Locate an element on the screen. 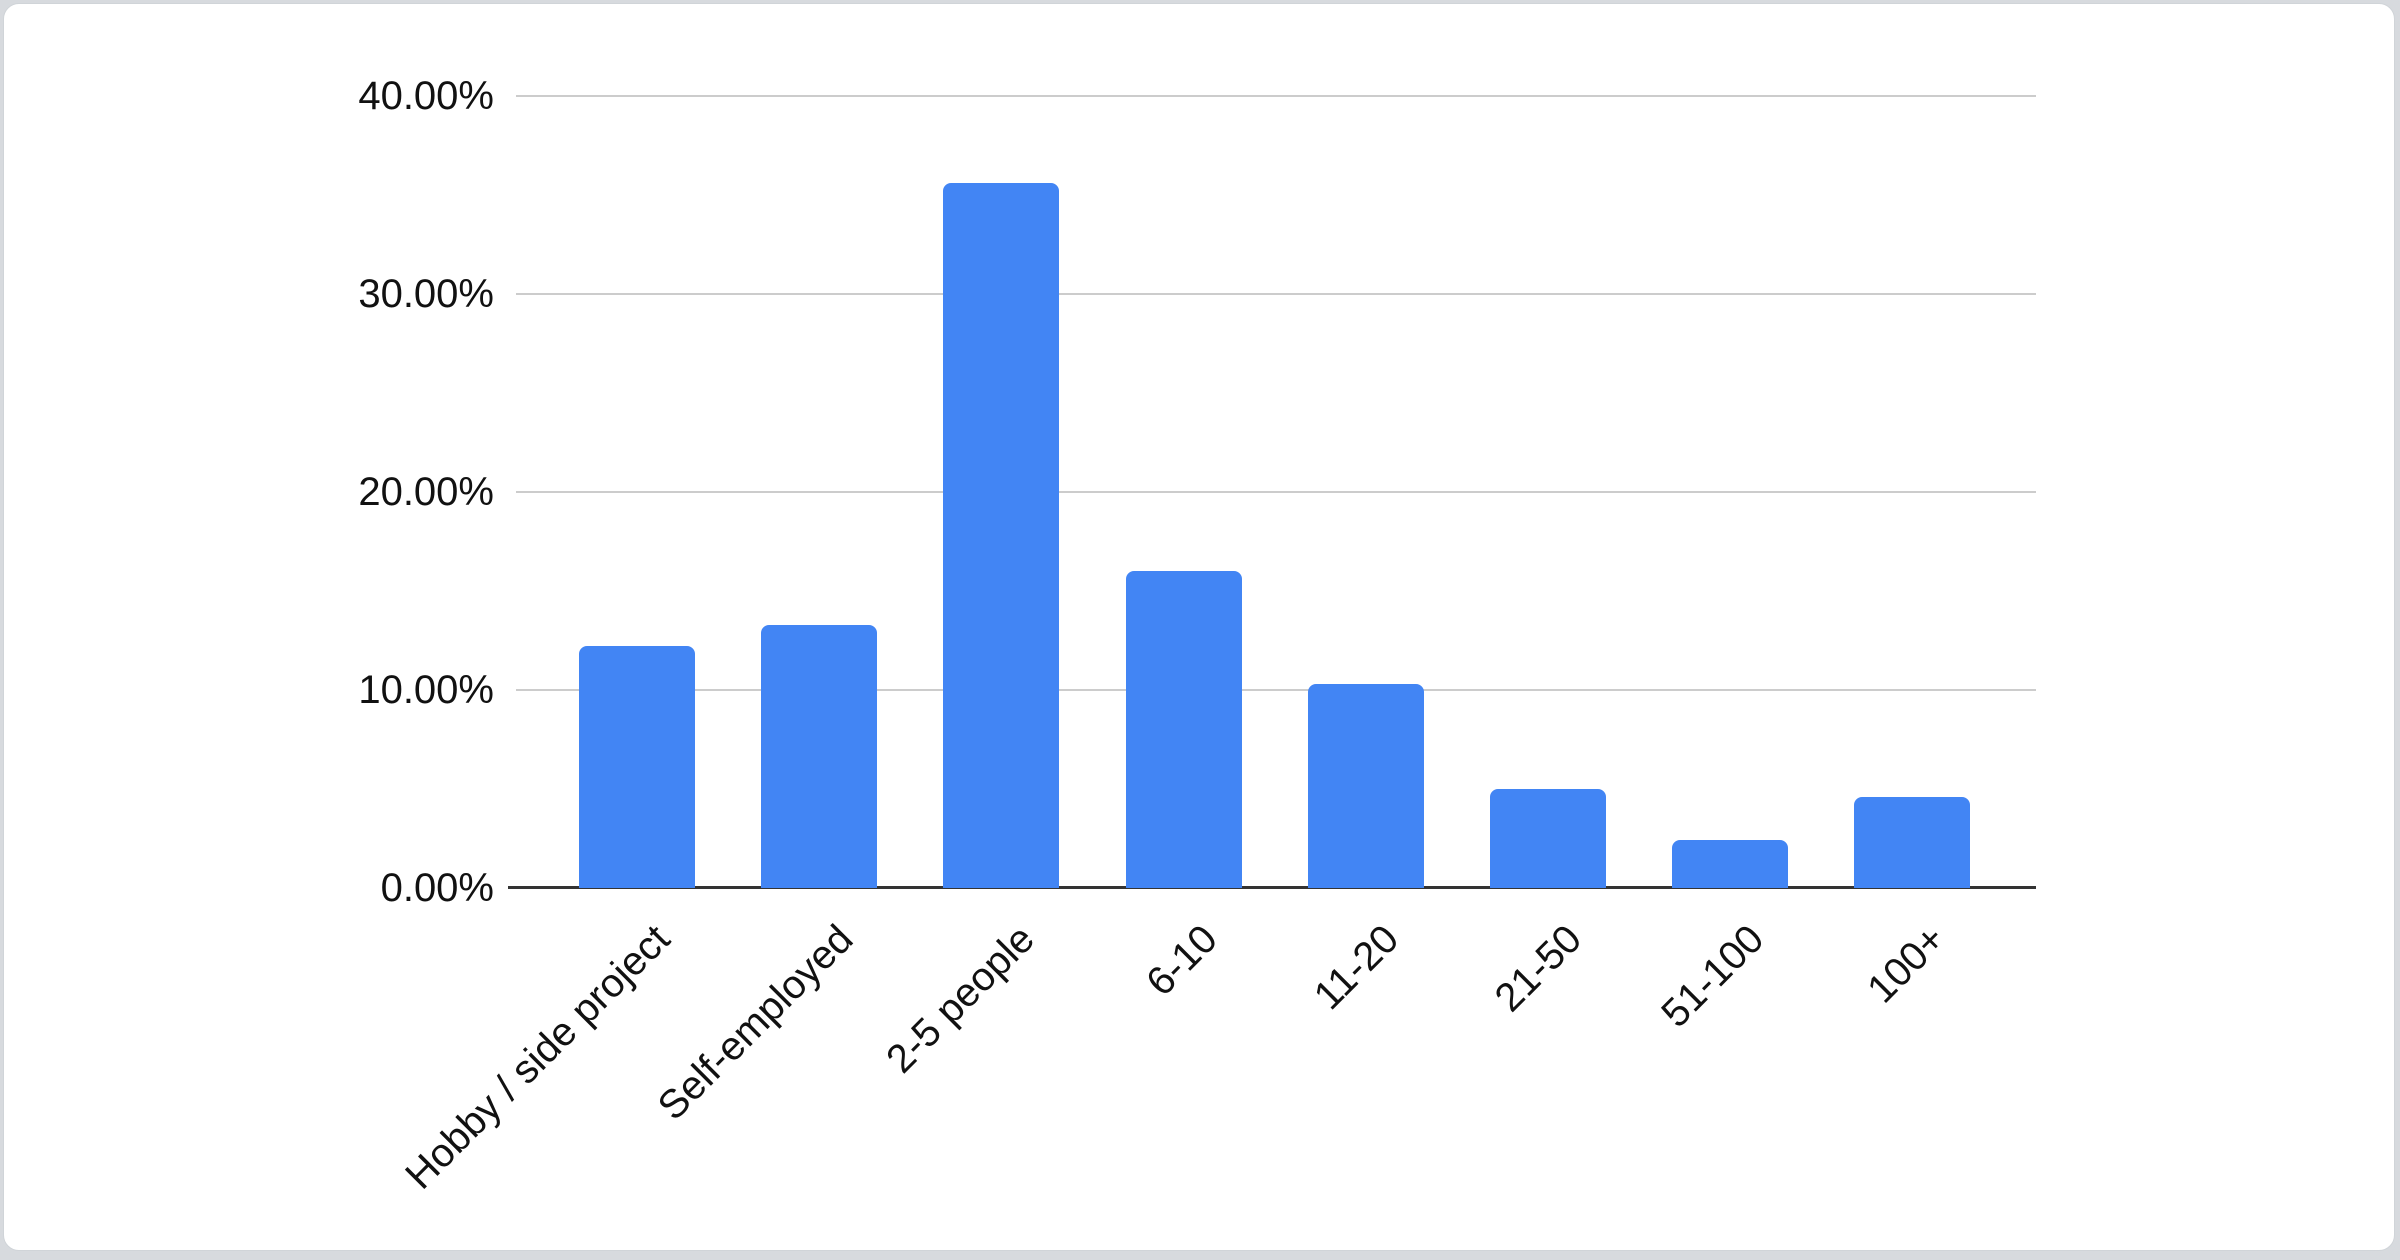 The height and width of the screenshot is (1260, 2400). x-axis-category-label: 2-5 people is located at coordinates (961, 999).